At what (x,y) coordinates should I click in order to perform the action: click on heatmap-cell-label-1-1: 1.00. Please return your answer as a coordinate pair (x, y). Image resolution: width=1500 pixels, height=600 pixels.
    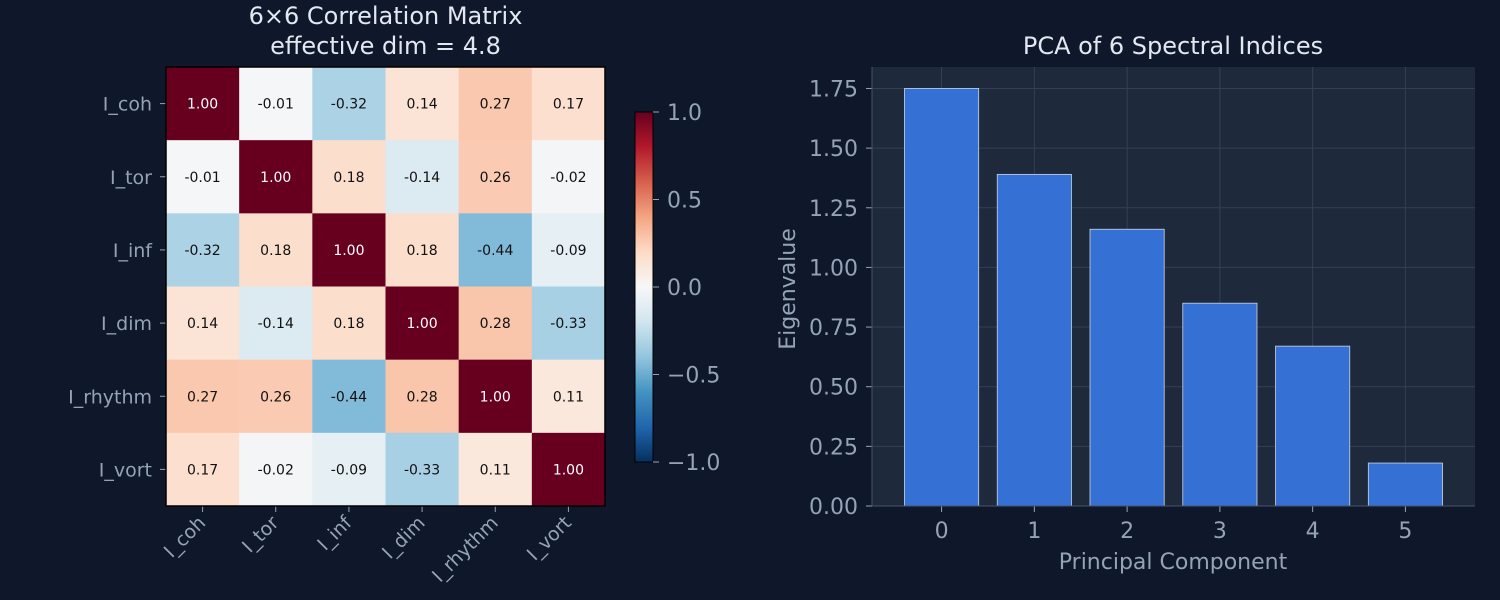
    Looking at the image, I should click on (275, 178).